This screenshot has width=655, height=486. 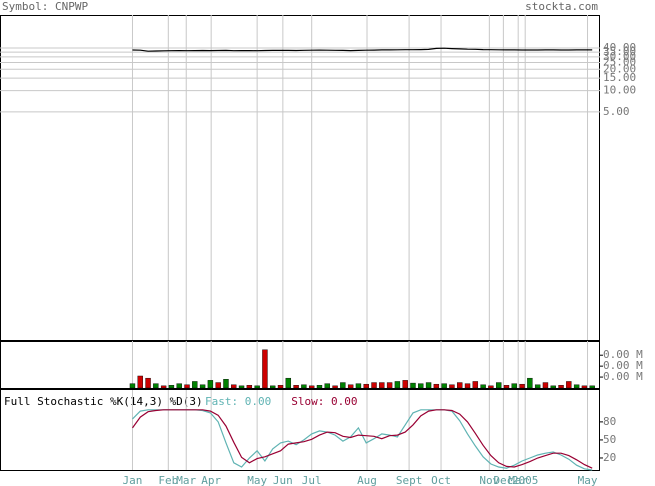 I want to click on y-tick-label: 15.00, so click(x=619, y=77).